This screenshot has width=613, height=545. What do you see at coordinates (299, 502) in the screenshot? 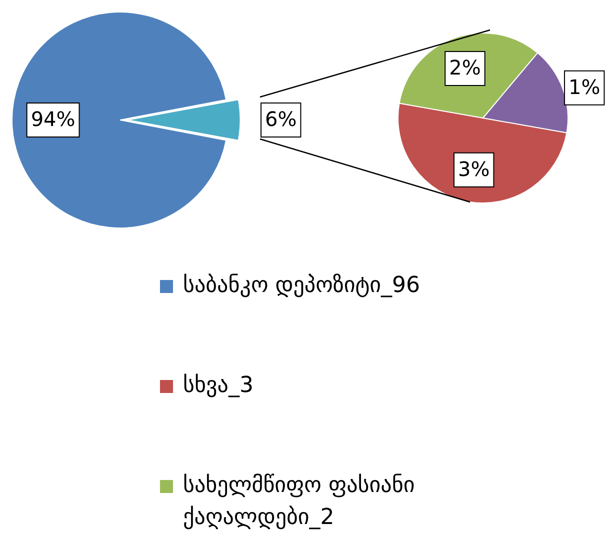
I see `legend-label: სახელმწიფო ფასიანი ქაღალდები_2` at bounding box center [299, 502].